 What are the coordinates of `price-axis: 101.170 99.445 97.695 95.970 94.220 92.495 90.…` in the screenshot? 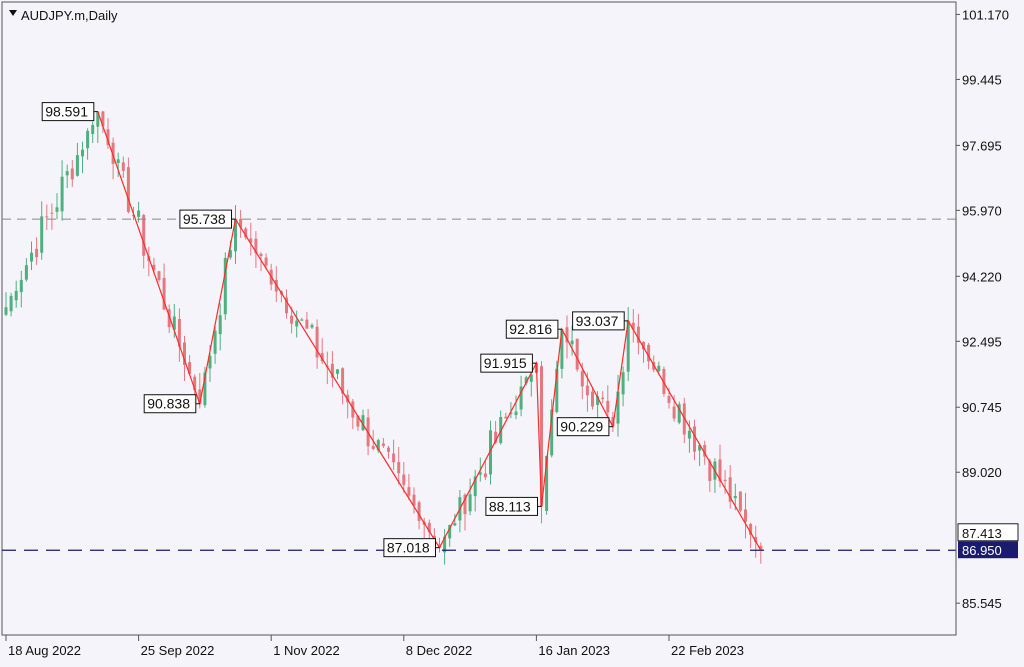 It's located at (987, 318).